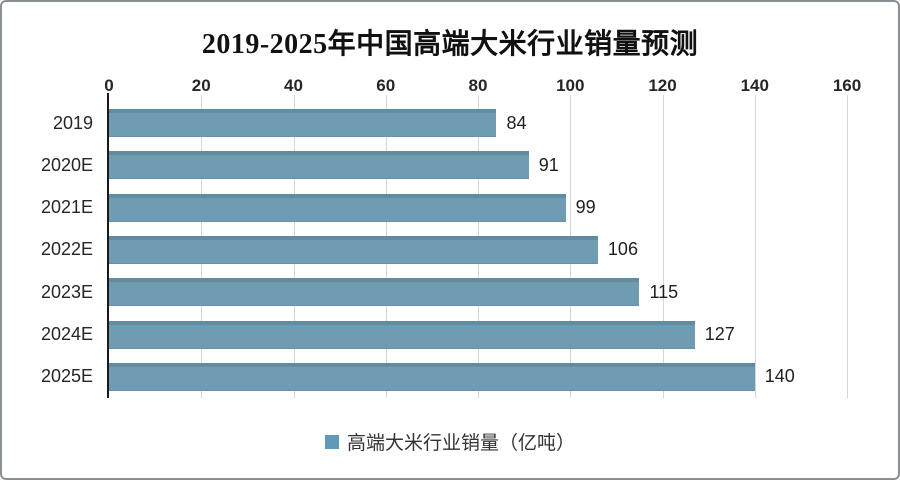 The width and height of the screenshot is (900, 480). What do you see at coordinates (779, 376) in the screenshot?
I see `value-label: 140` at bounding box center [779, 376].